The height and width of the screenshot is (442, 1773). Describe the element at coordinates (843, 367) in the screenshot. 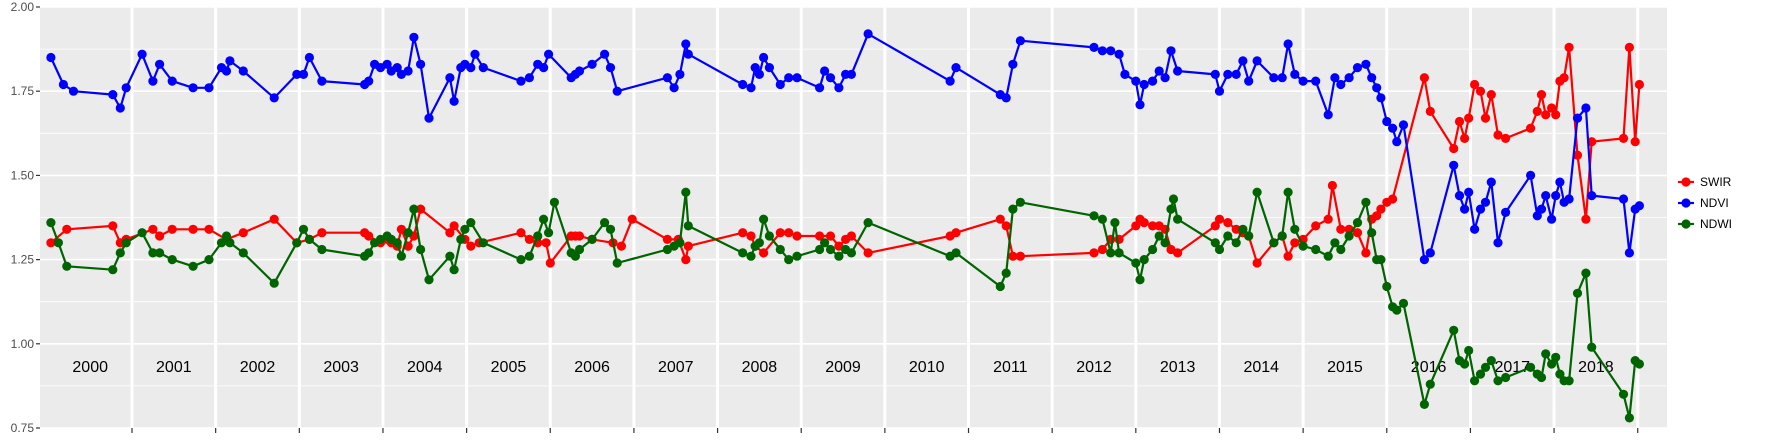

I see `year-label: 2009` at that location.